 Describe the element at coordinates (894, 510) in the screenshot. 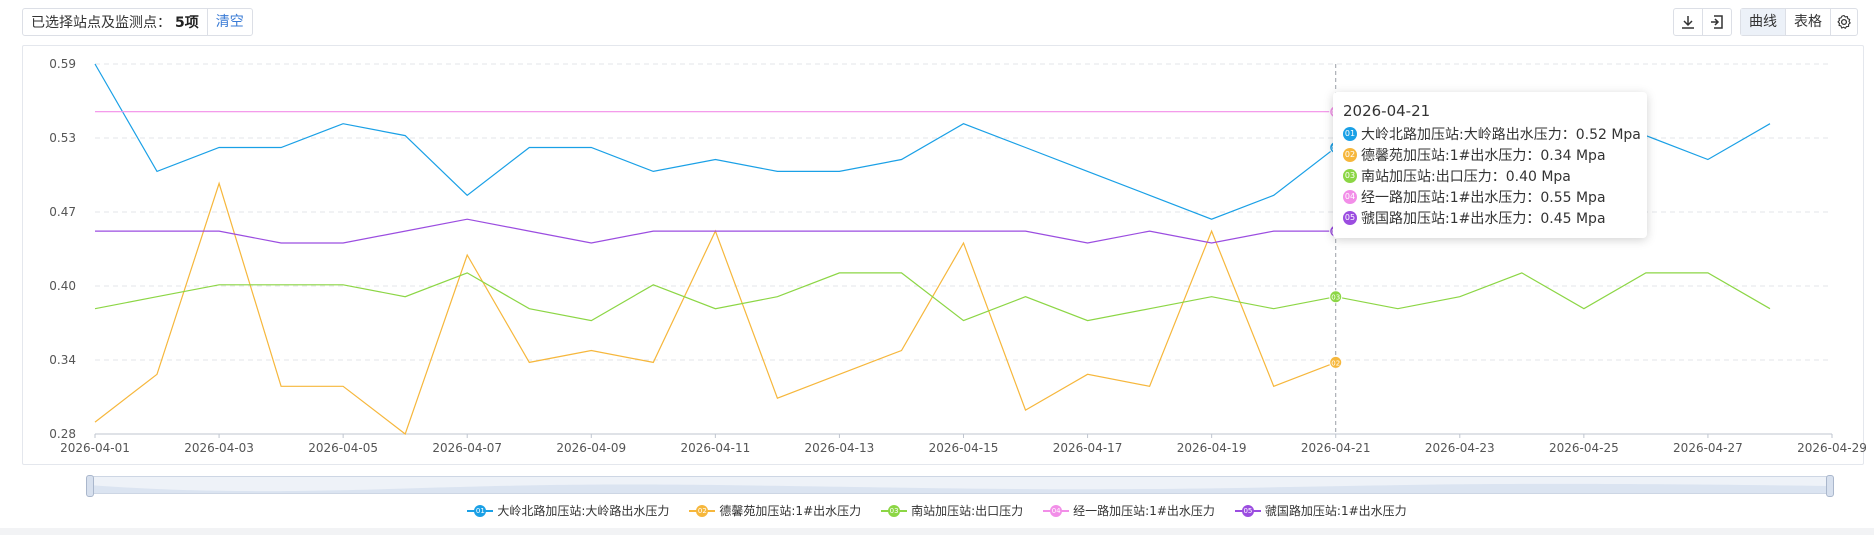

I see `legend-marker: 03` at that location.